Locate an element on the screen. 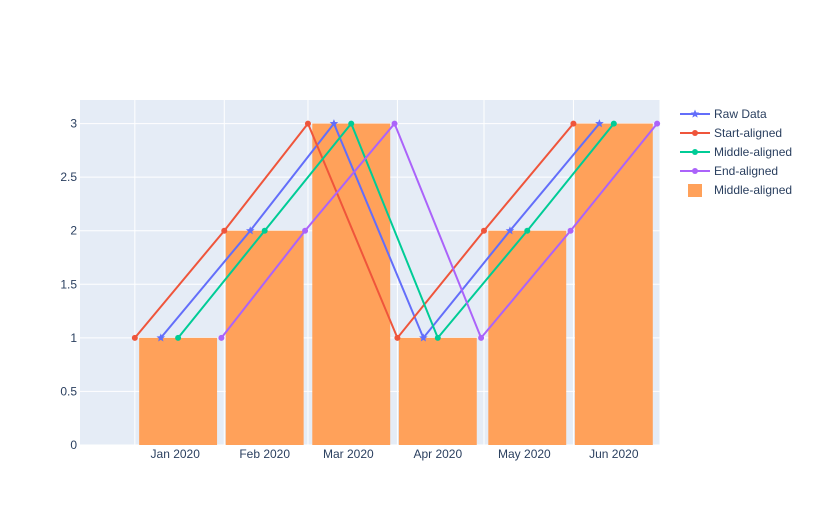 The height and width of the screenshot is (525, 813). y-tick-label: 1 is located at coordinates (73, 338).